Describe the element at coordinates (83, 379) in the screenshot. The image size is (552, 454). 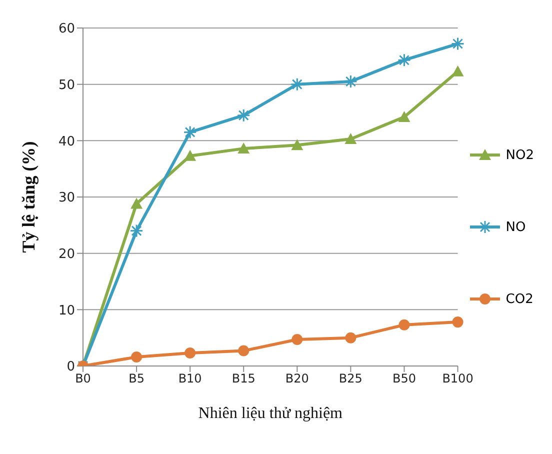
I see `x-tick-label: B0` at that location.